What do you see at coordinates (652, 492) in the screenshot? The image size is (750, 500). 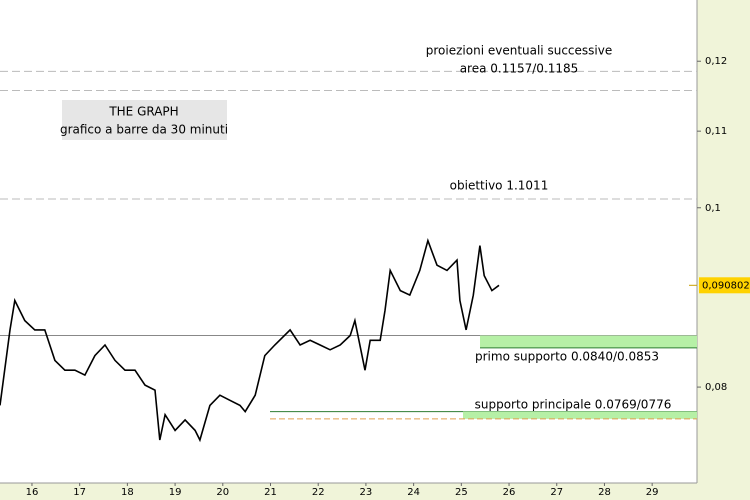 I see `x-tick-label: 29` at bounding box center [652, 492].